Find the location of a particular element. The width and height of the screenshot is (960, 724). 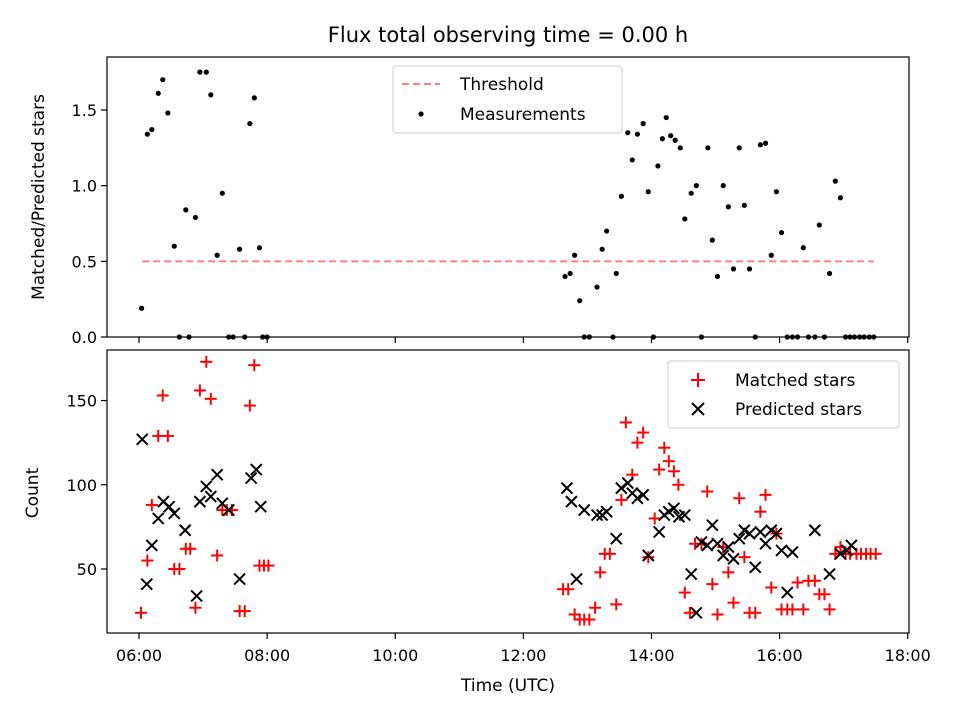

legend-measurements-swatch is located at coordinates (421, 114).